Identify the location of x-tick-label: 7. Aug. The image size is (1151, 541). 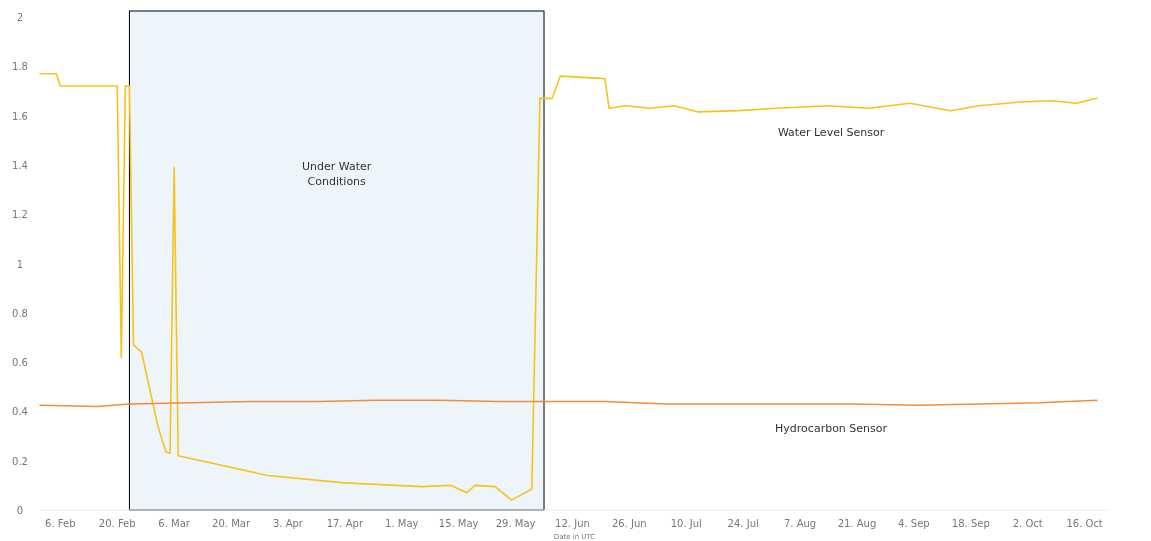
(800, 523).